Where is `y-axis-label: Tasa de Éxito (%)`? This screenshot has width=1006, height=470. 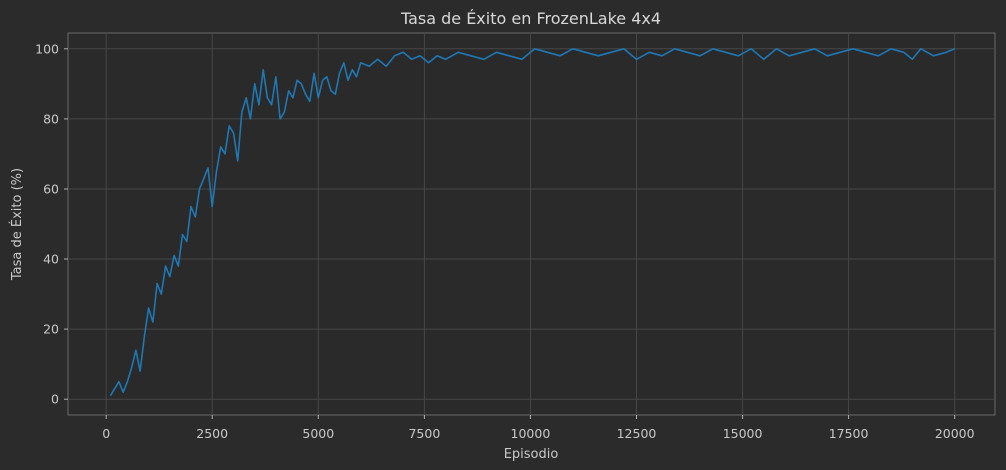 y-axis-label: Tasa de Éxito (%) is located at coordinates (17, 224).